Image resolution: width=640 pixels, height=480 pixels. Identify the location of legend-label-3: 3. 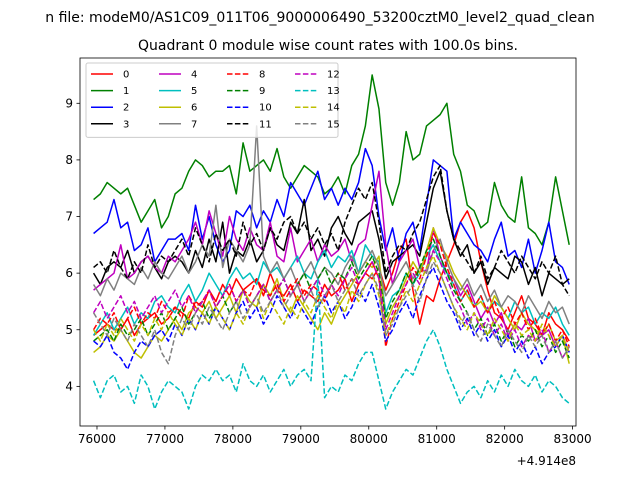
(126, 124).